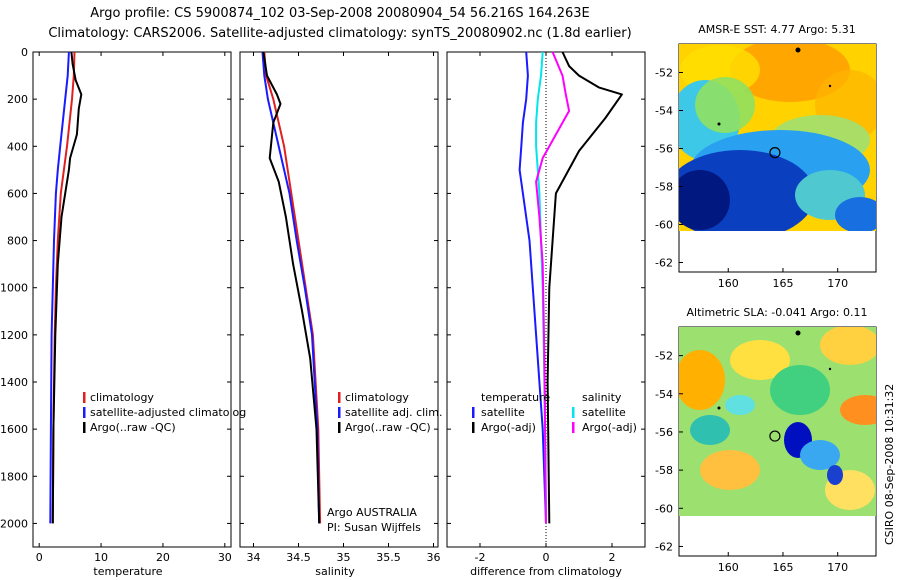 Image resolution: width=900 pixels, height=580 pixels. Describe the element at coordinates (14, 476) in the screenshot. I see `y-tick-label: 1800` at that location.